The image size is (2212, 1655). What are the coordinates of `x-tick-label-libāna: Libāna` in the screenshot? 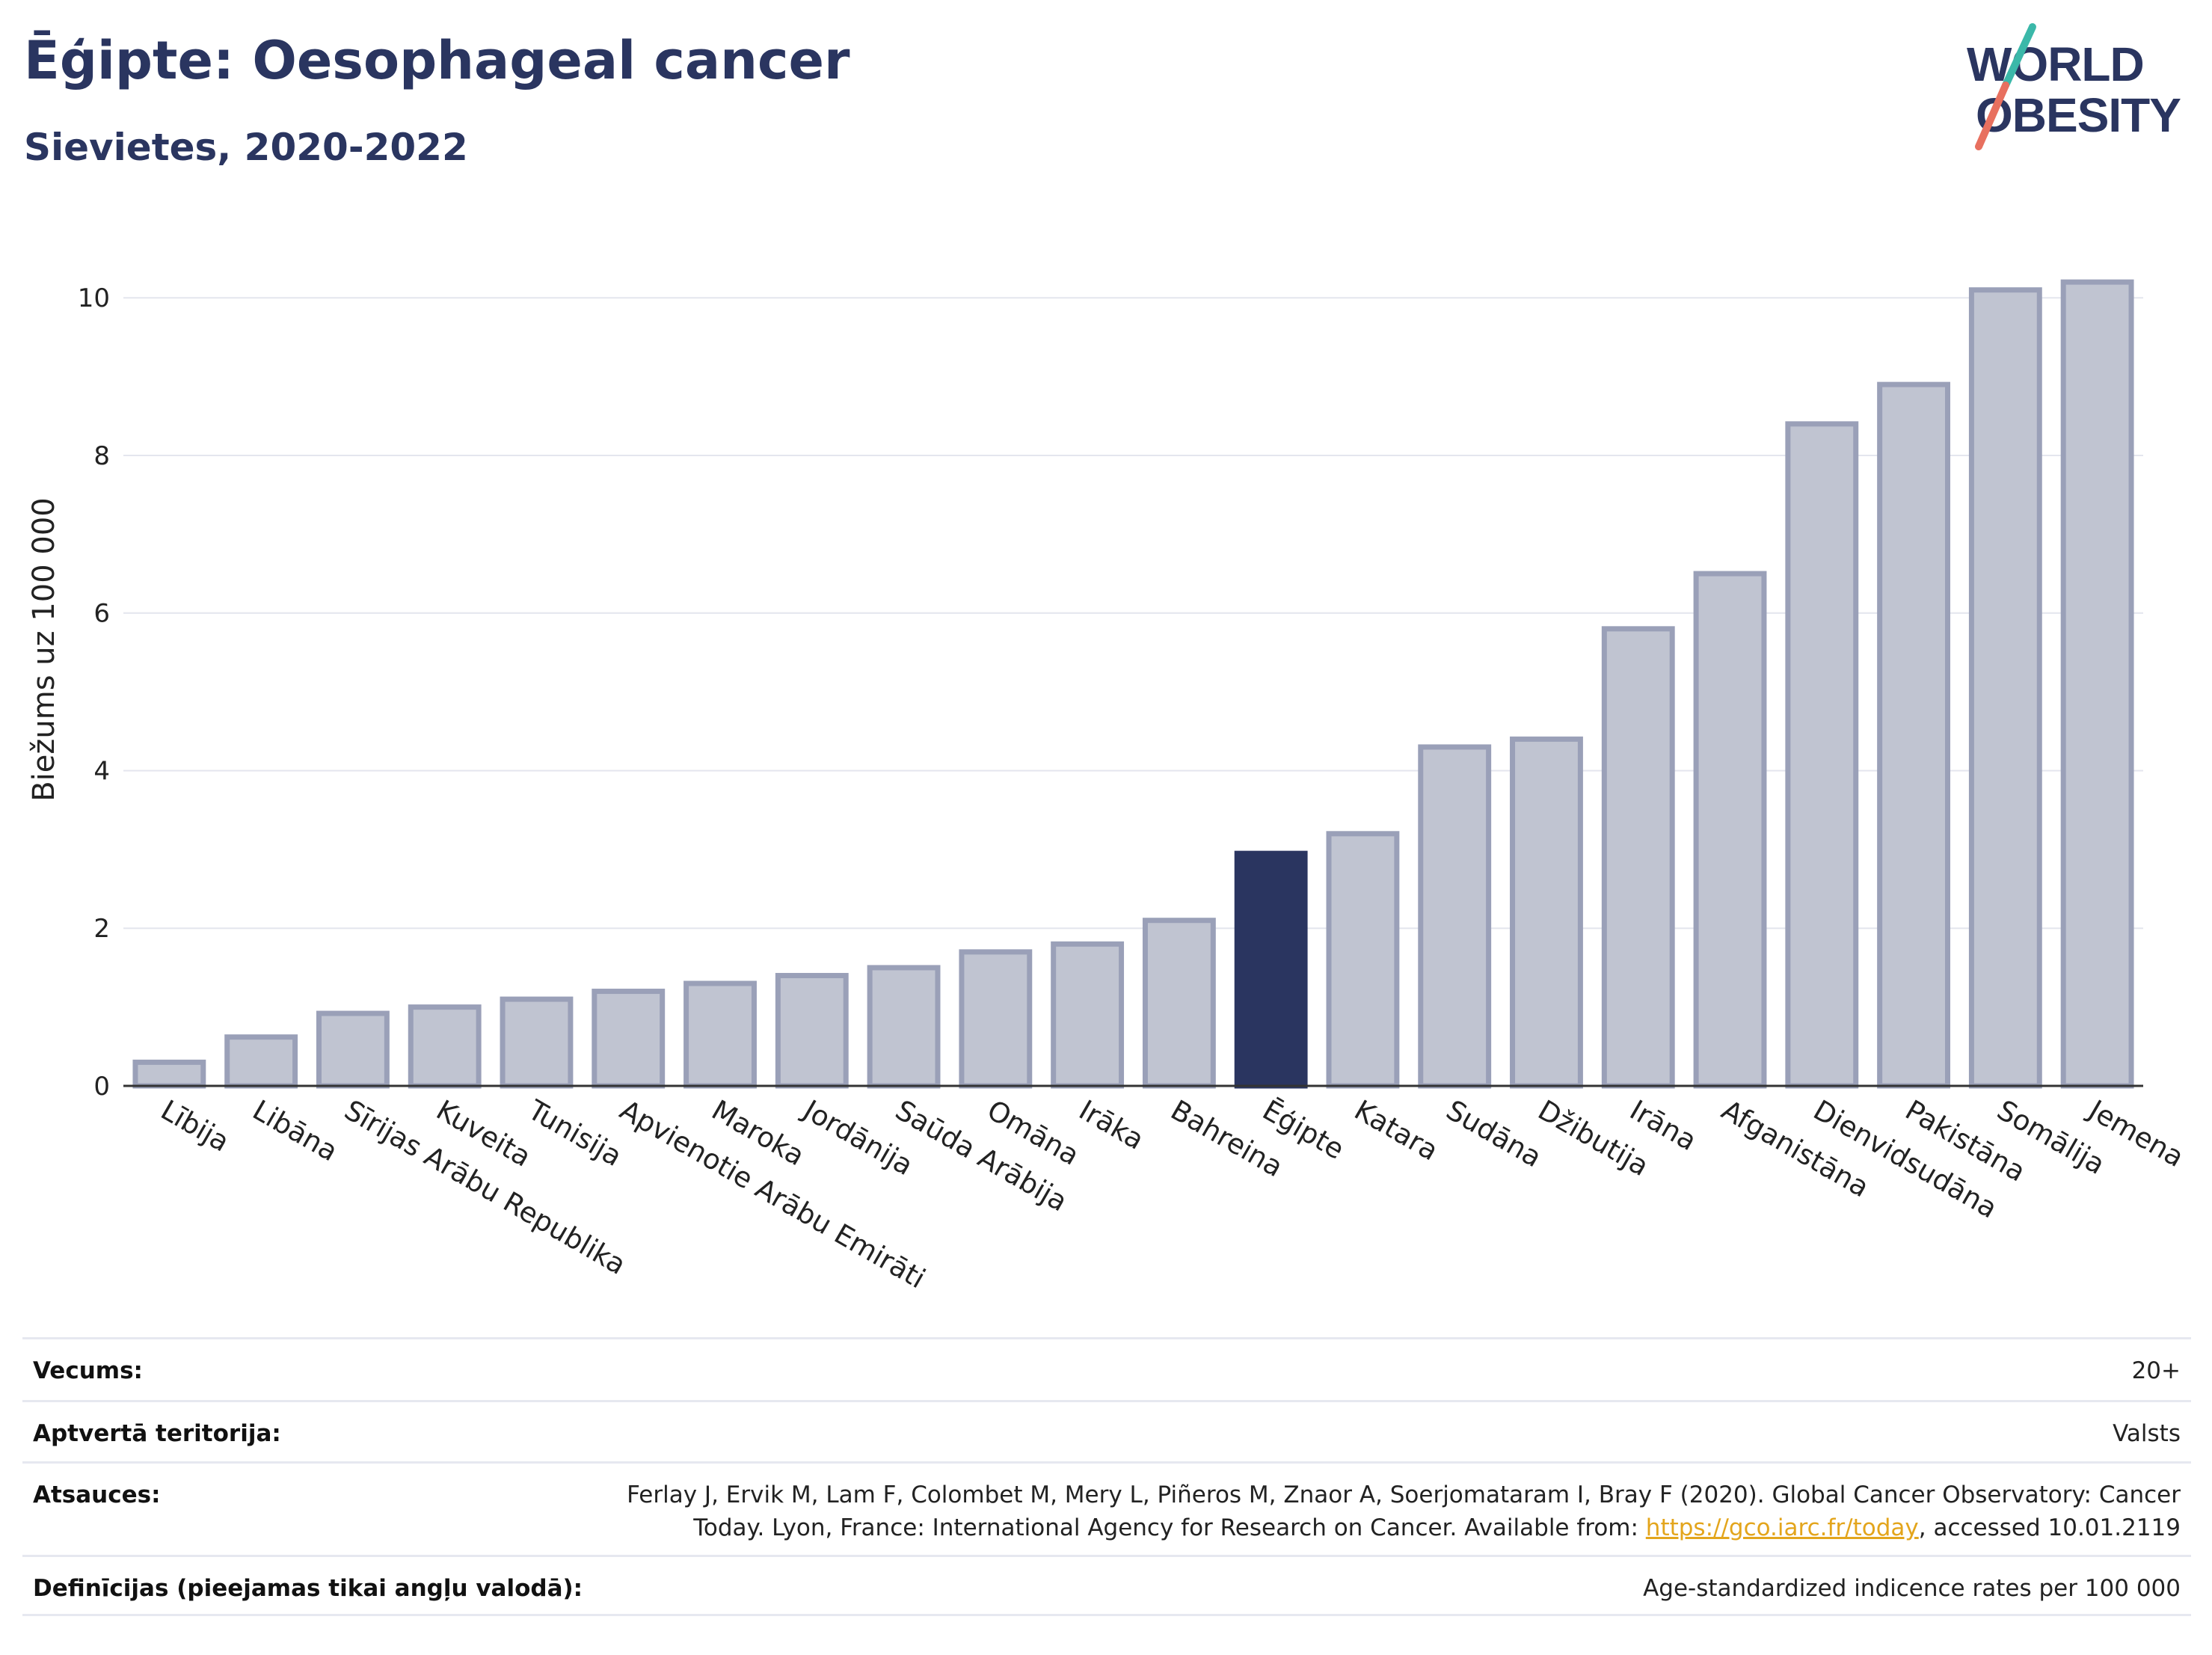 It's located at (295, 1131).